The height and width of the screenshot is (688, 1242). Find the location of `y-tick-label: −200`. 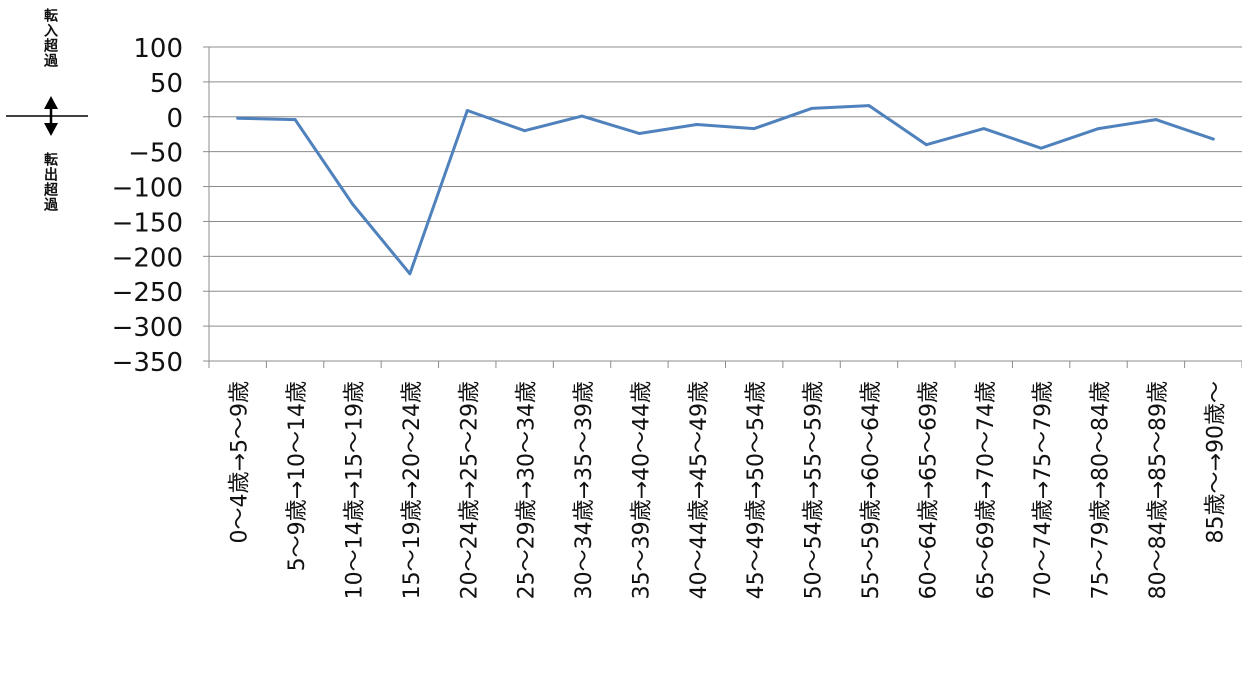

y-tick-label: −200 is located at coordinates (147, 258).